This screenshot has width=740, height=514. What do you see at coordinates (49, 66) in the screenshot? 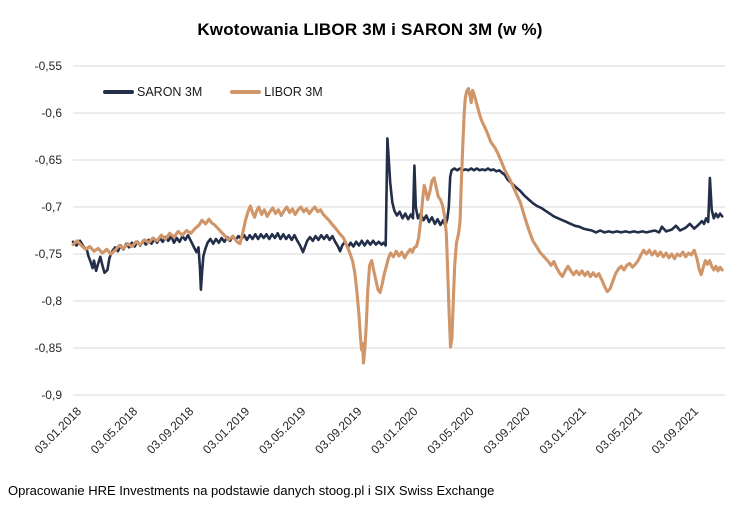
I see `y-tick-label: -0,55` at bounding box center [49, 66].